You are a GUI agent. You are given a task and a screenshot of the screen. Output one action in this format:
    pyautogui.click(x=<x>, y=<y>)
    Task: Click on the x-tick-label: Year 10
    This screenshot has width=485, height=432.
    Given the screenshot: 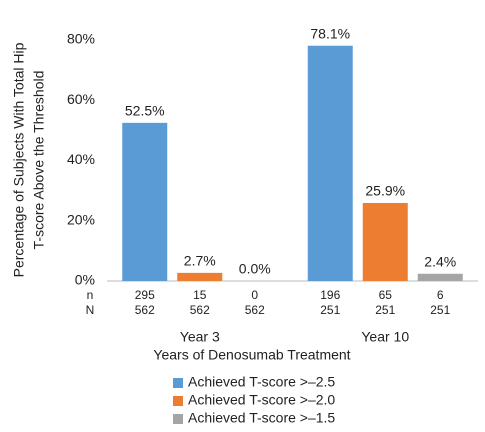 What is the action you would take?
    pyautogui.click(x=385, y=337)
    